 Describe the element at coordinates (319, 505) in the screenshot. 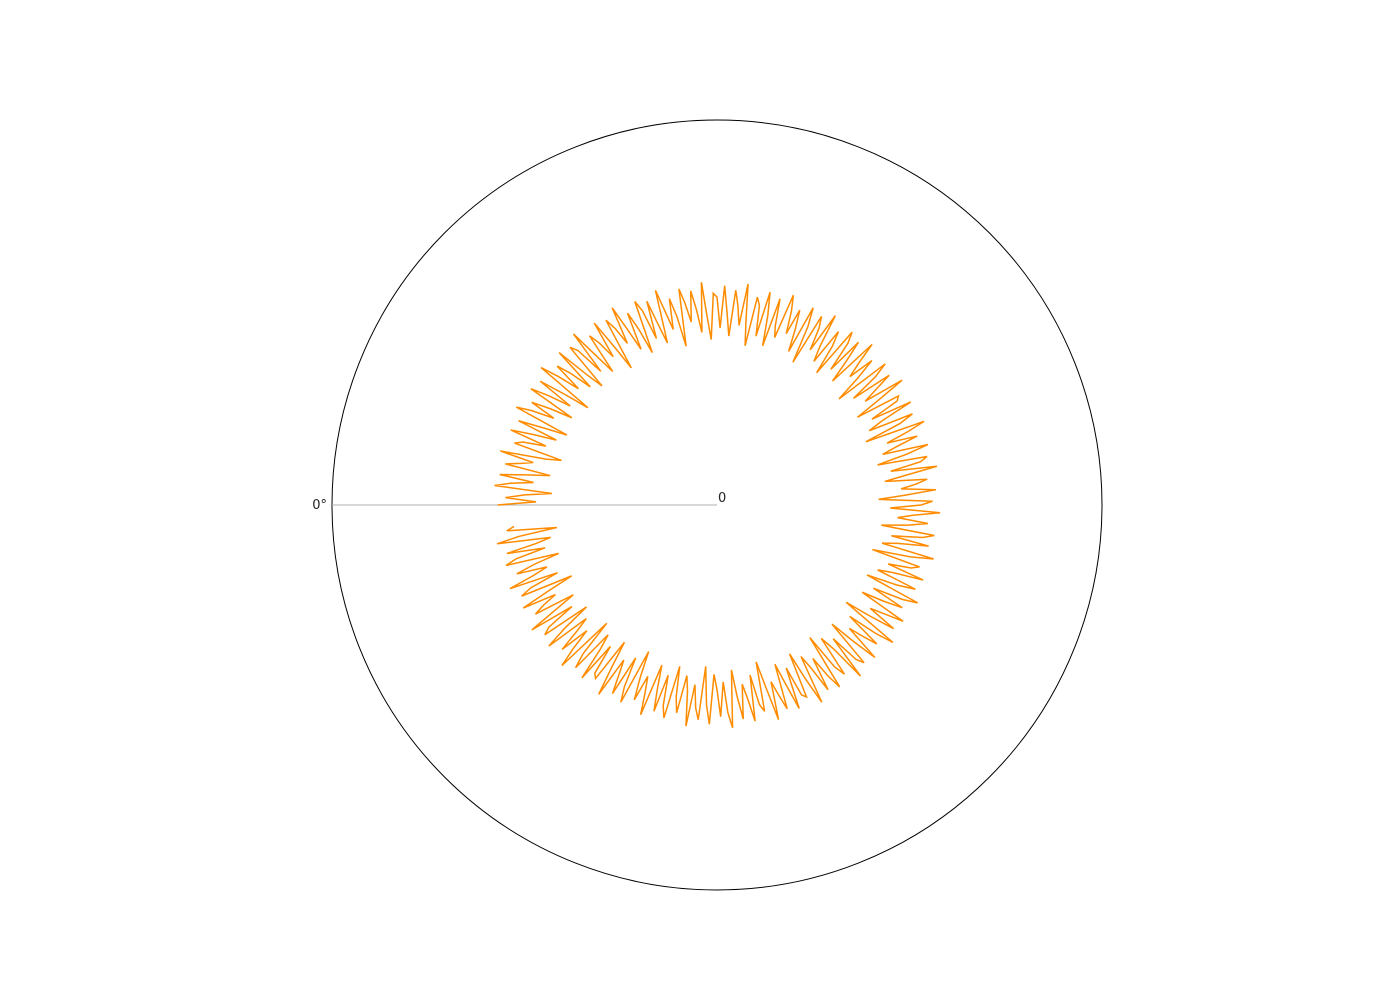

I see `angular-tick-label: 0°` at that location.